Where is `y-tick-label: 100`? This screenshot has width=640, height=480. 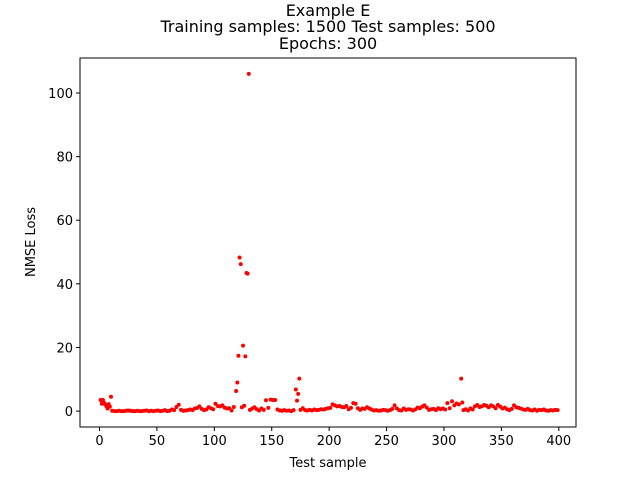
y-tick-label: 100 is located at coordinates (60, 94).